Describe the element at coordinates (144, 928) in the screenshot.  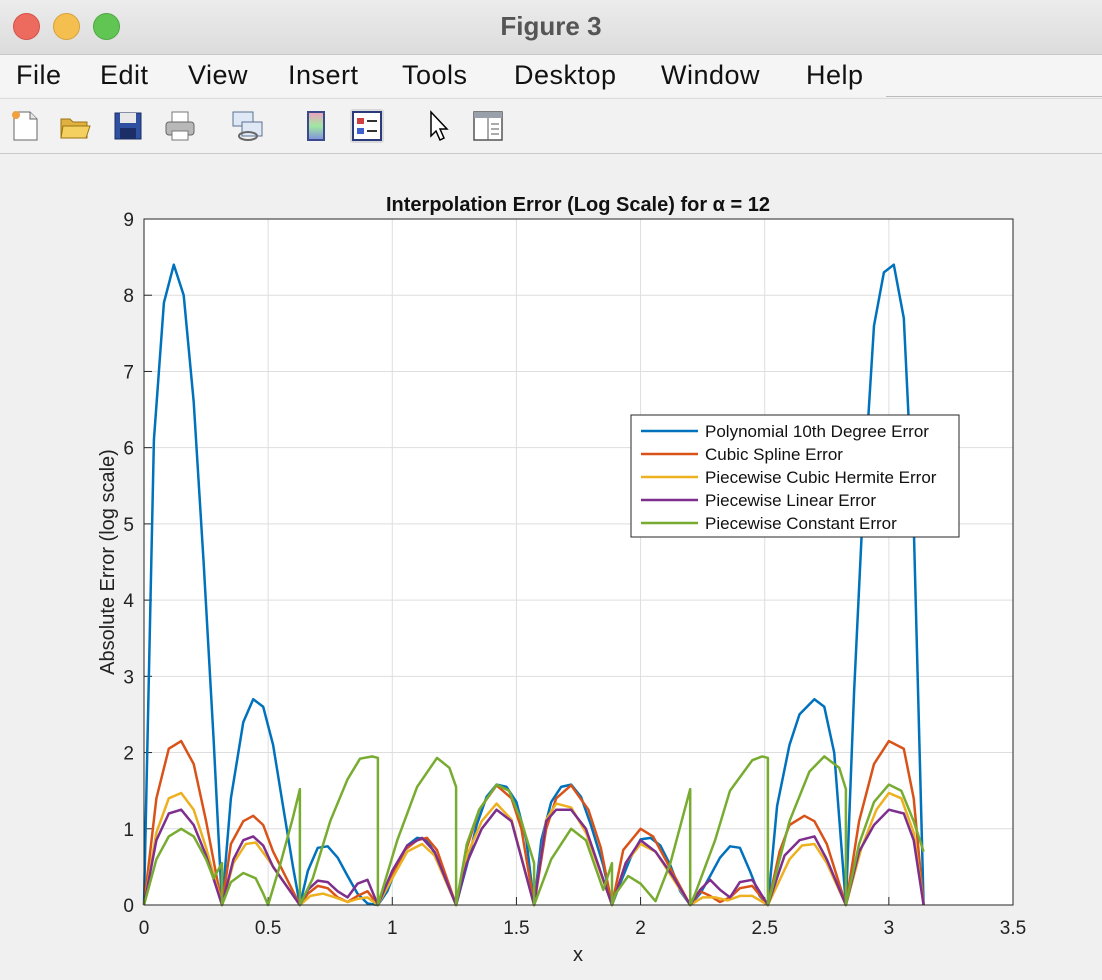
I see `x-tick-label: 0` at that location.